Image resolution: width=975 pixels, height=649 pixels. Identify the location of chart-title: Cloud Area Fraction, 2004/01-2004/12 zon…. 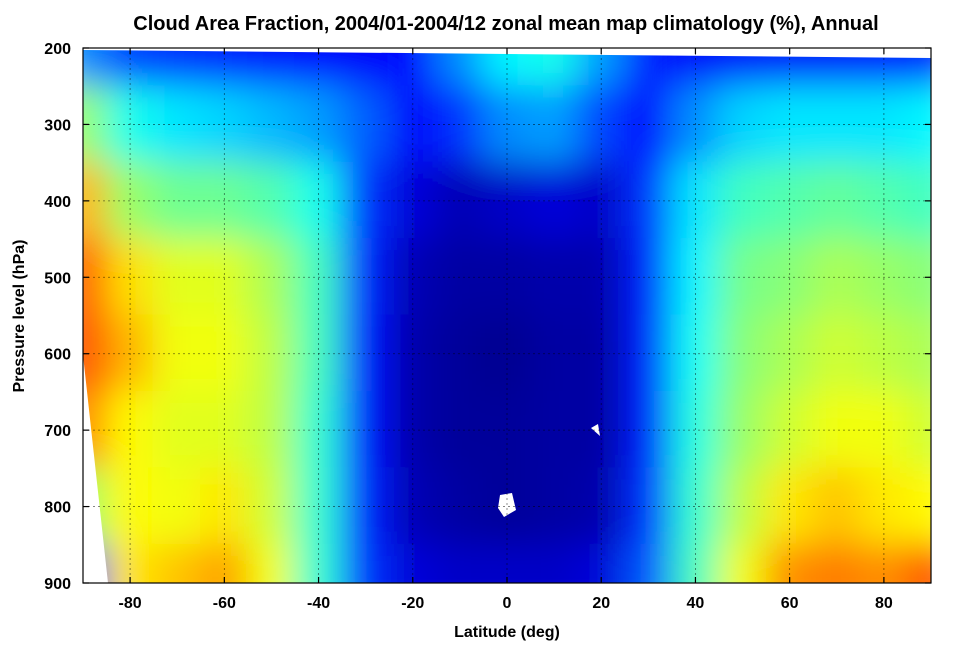
(505, 24).